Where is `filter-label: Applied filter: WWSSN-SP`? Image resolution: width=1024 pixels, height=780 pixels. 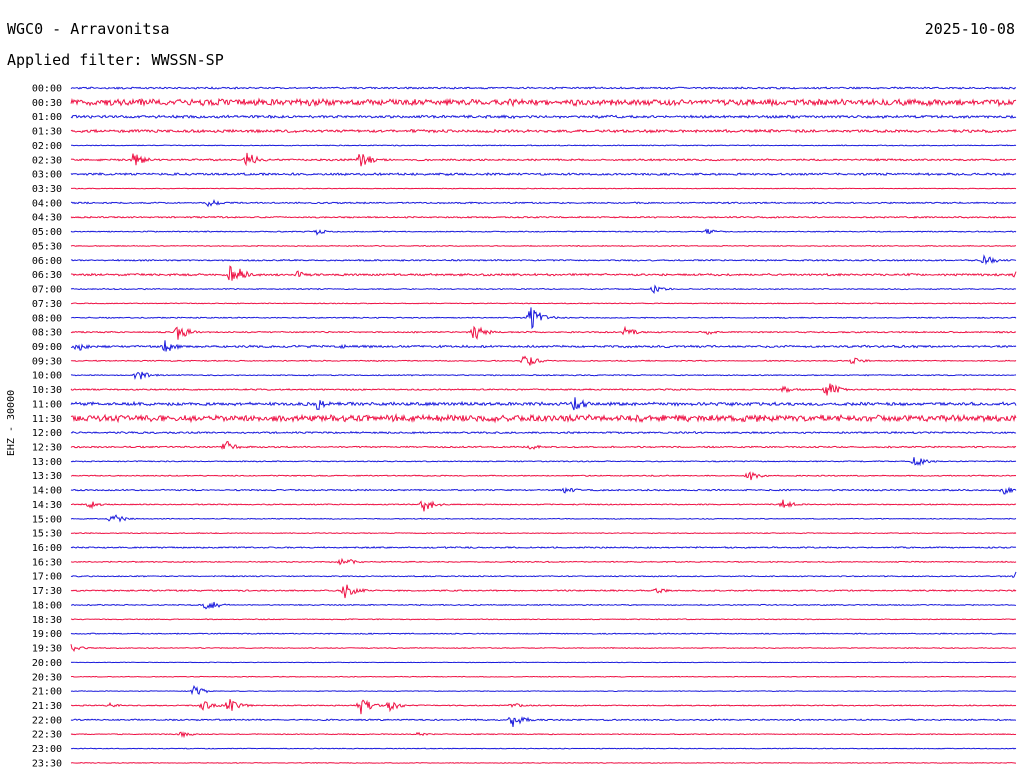 filter-label: Applied filter: WWSSN-SP is located at coordinates (115, 60).